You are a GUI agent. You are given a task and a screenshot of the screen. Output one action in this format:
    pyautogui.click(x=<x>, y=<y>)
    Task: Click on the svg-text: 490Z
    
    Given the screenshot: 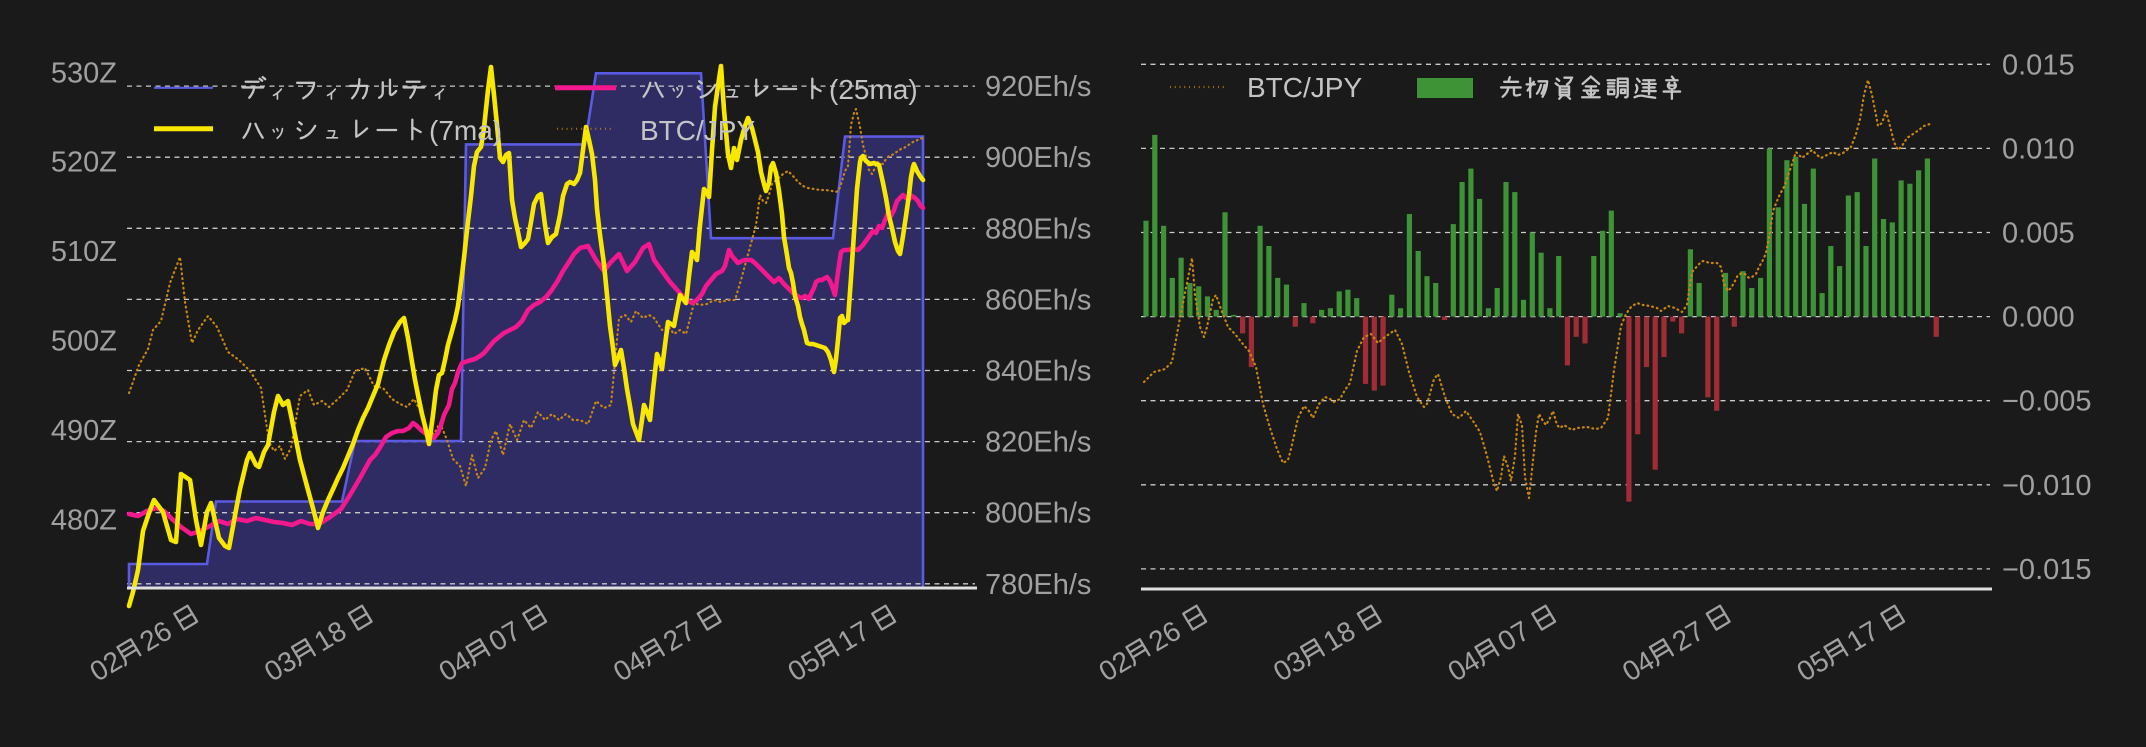 What is the action you would take?
    pyautogui.click(x=84, y=431)
    